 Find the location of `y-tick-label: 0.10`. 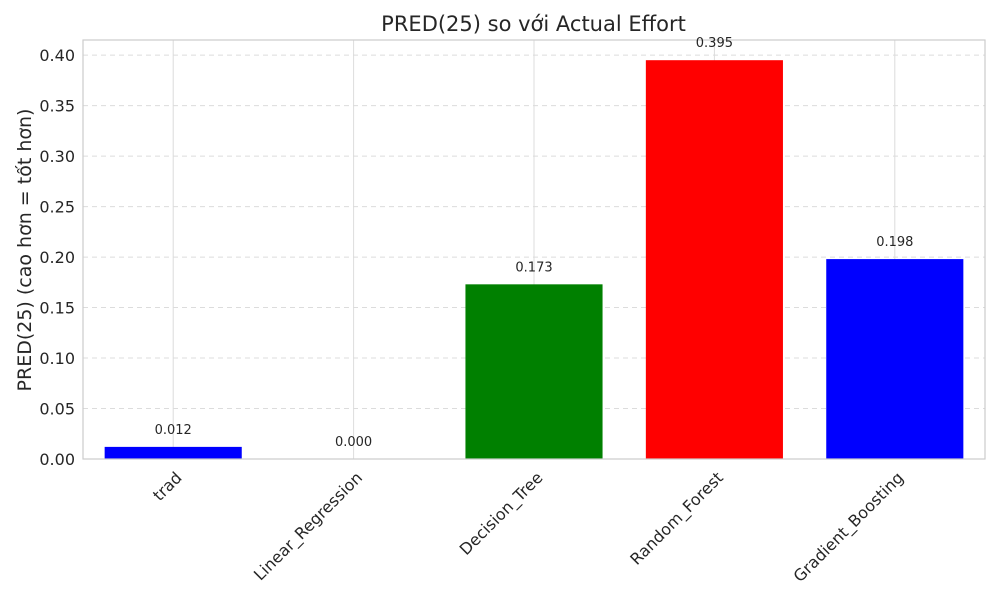

y-tick-label: 0.10 is located at coordinates (57, 358).